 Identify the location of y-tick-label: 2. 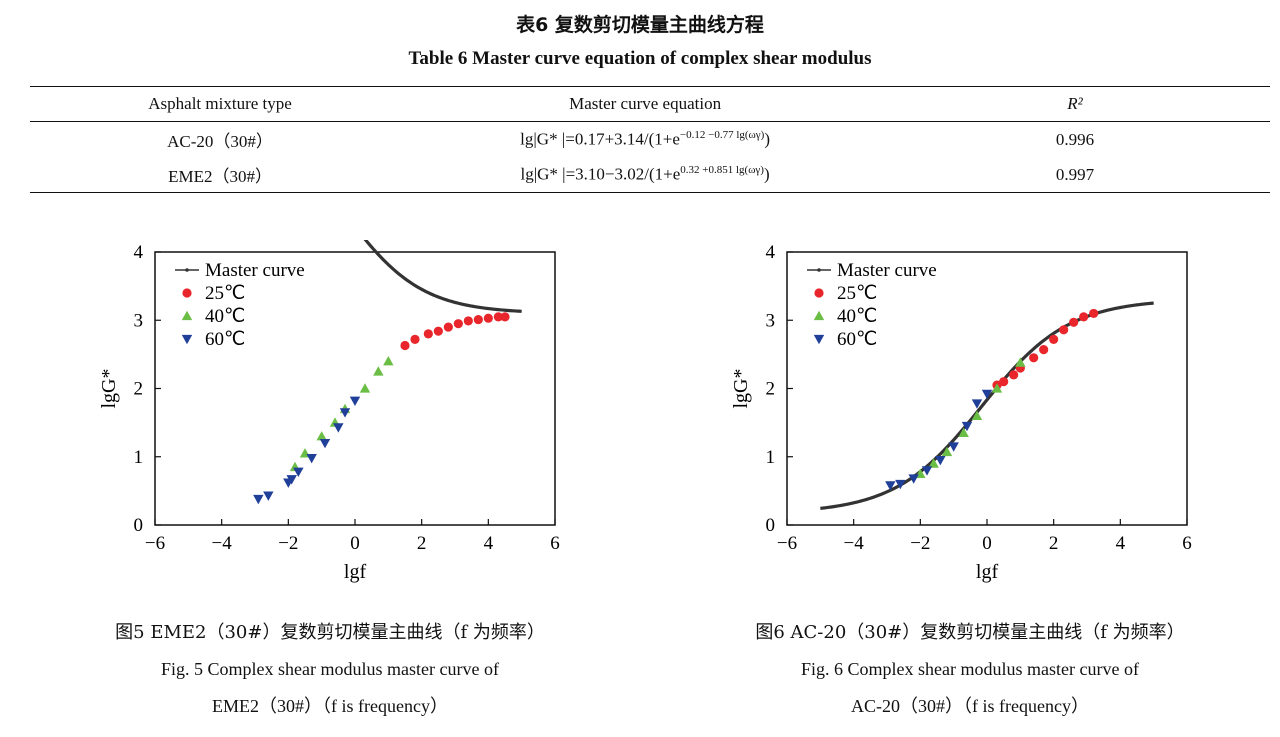
(139, 389).